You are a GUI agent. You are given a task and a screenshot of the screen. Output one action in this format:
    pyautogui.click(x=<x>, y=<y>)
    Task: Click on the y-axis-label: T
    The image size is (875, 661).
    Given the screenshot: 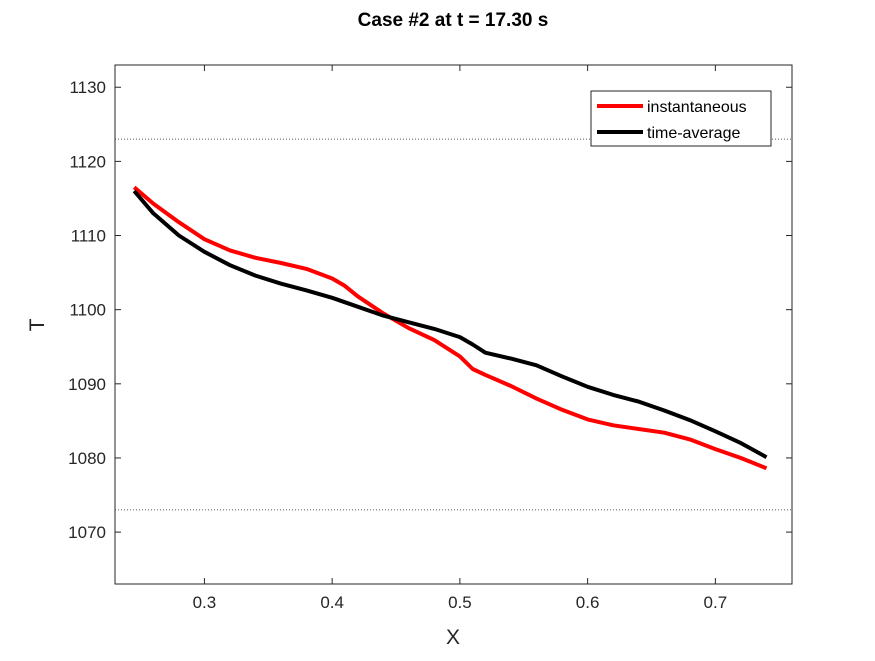 What is the action you would take?
    pyautogui.click(x=37, y=324)
    